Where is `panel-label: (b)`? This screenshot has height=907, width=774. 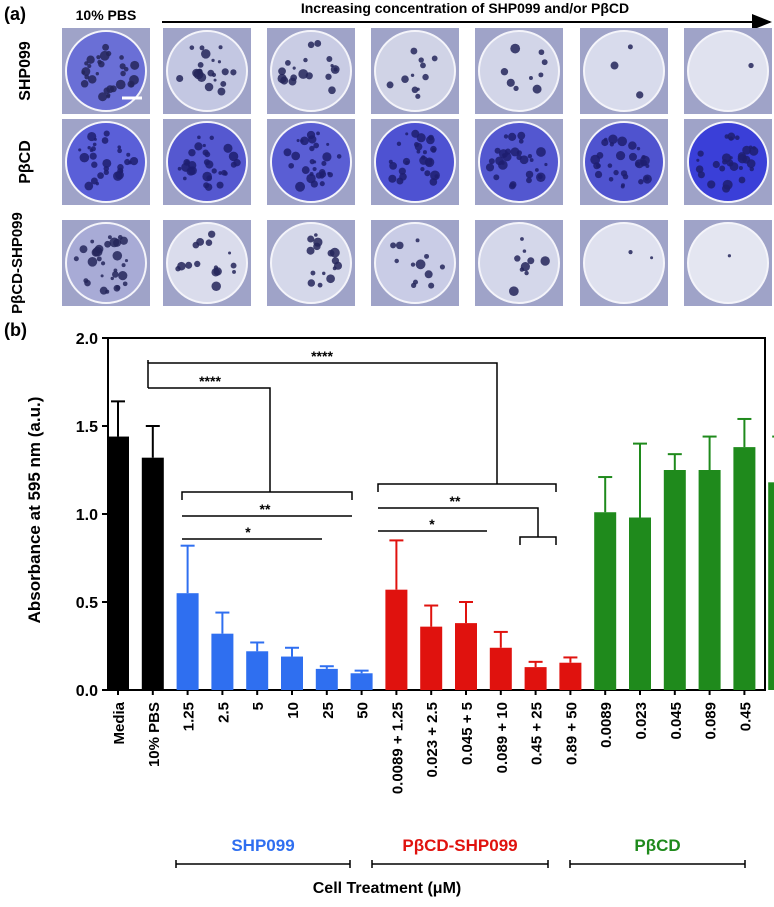 panel-label: (b) is located at coordinates (15, 330).